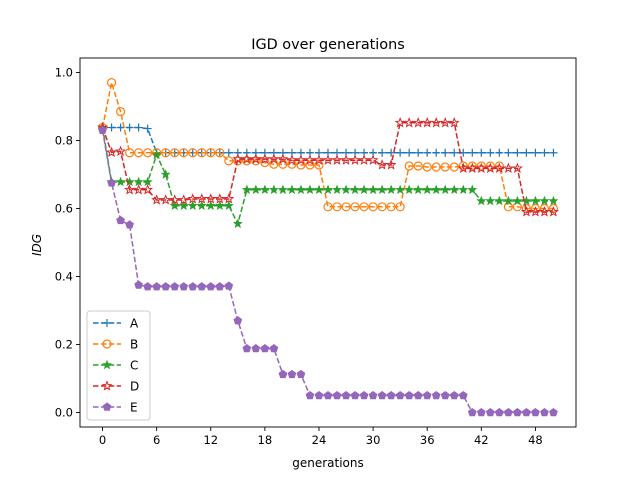  Describe the element at coordinates (64, 140) in the screenshot. I see `y-tick-label: 0.8` at that location.